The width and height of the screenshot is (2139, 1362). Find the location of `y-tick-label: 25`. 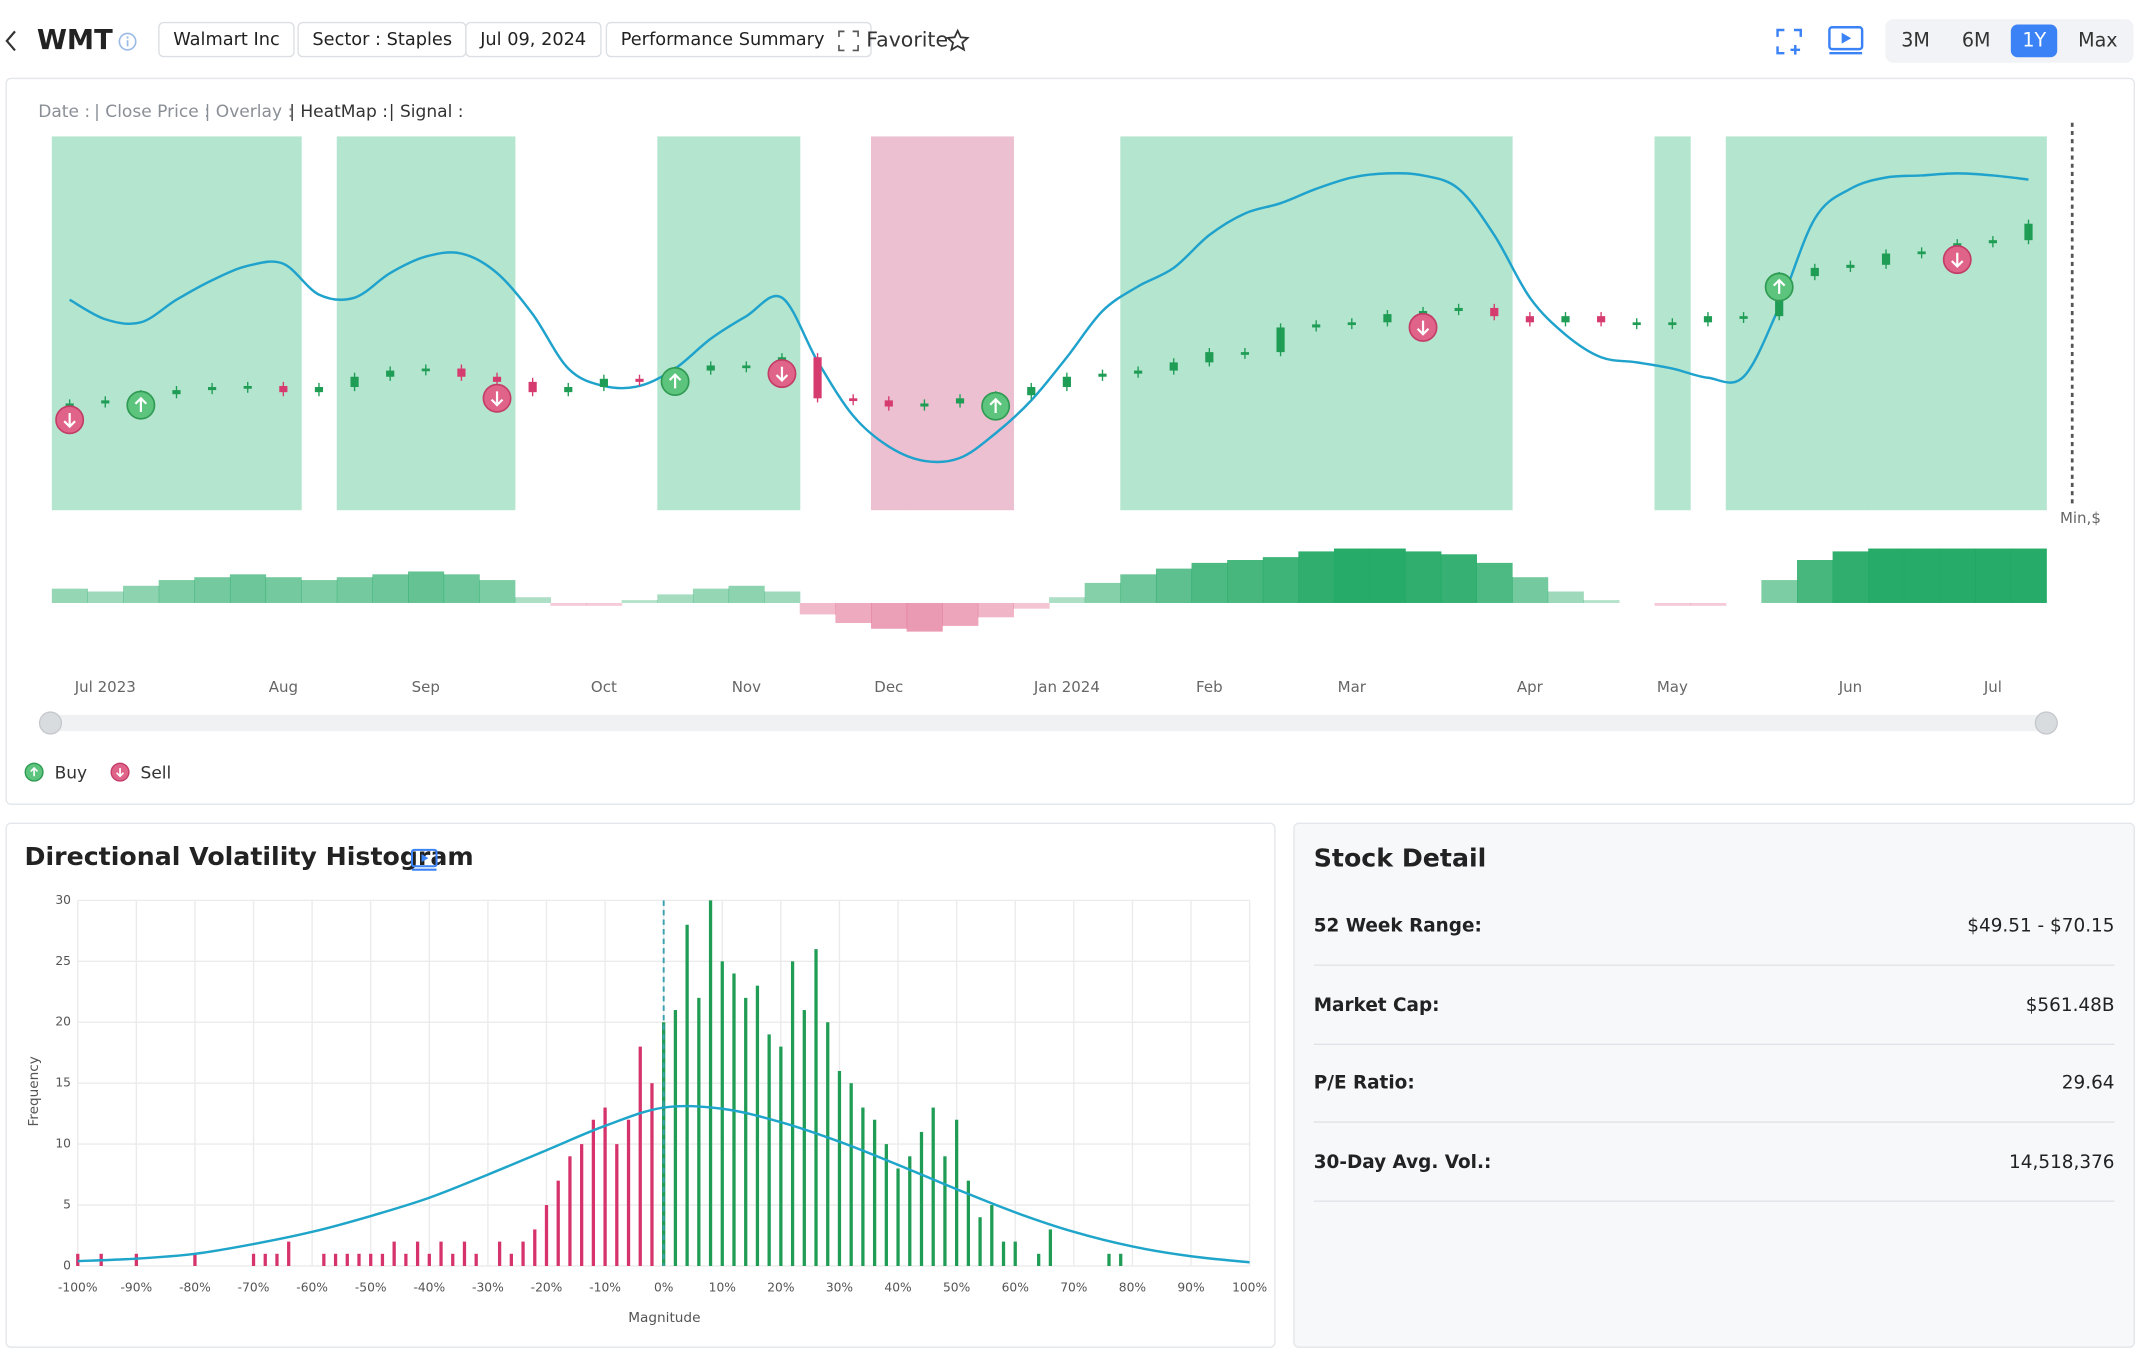

y-tick-label: 25 is located at coordinates (63, 961).